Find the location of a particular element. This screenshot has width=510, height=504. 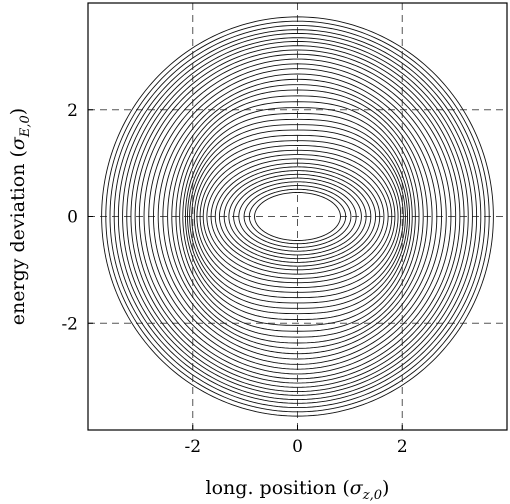

x-tick-label: 2 is located at coordinates (402, 447).